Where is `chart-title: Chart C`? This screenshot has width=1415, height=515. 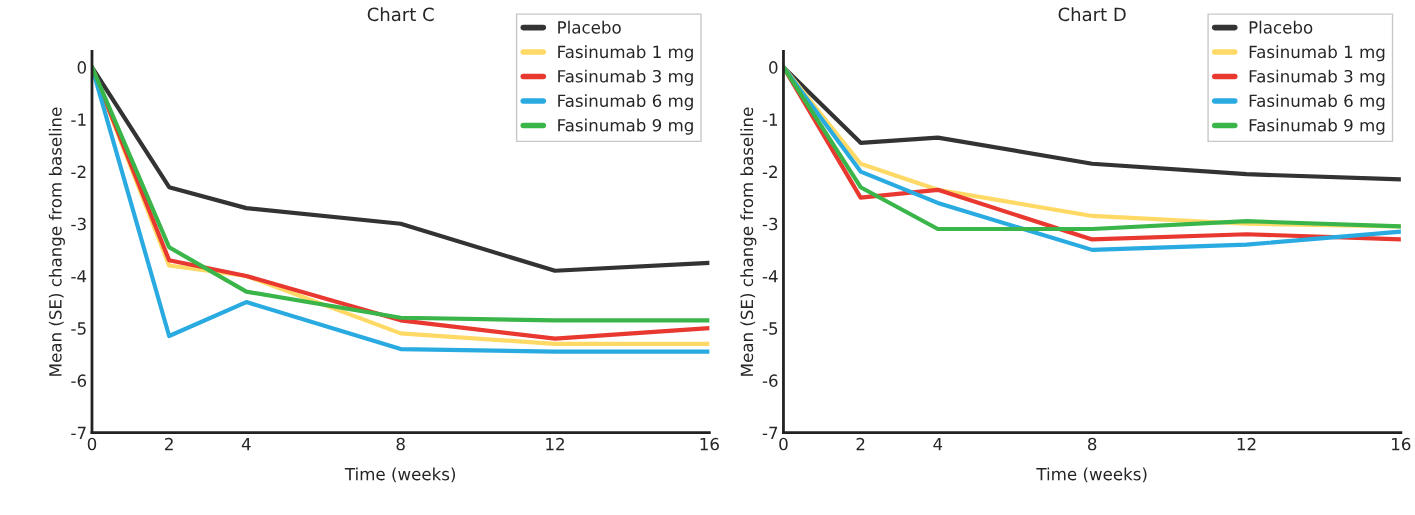 chart-title: Chart C is located at coordinates (400, 14).